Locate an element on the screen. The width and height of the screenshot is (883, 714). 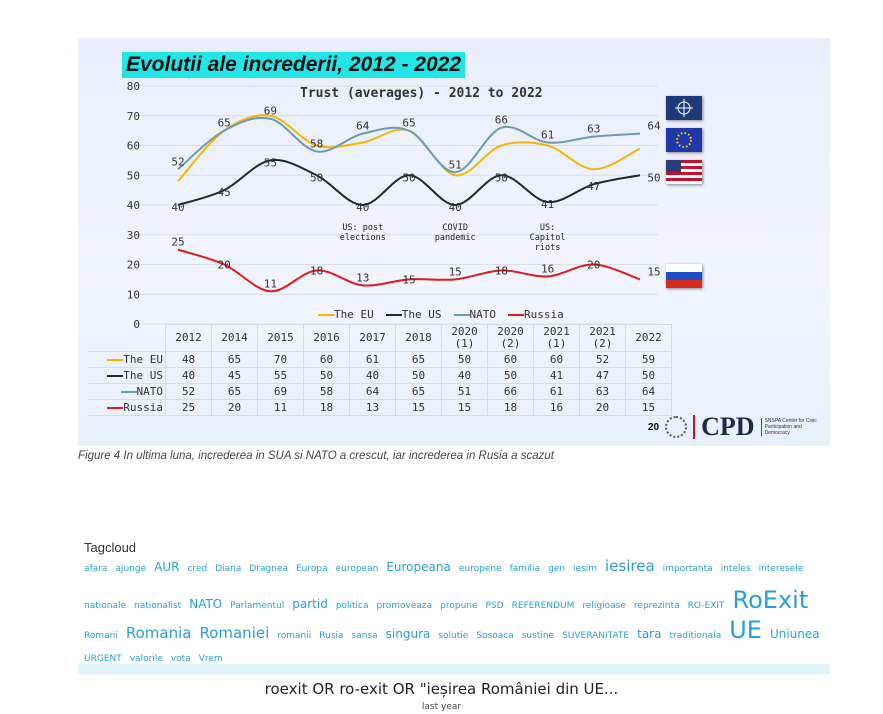
tag-link: religioase is located at coordinates (604, 606).